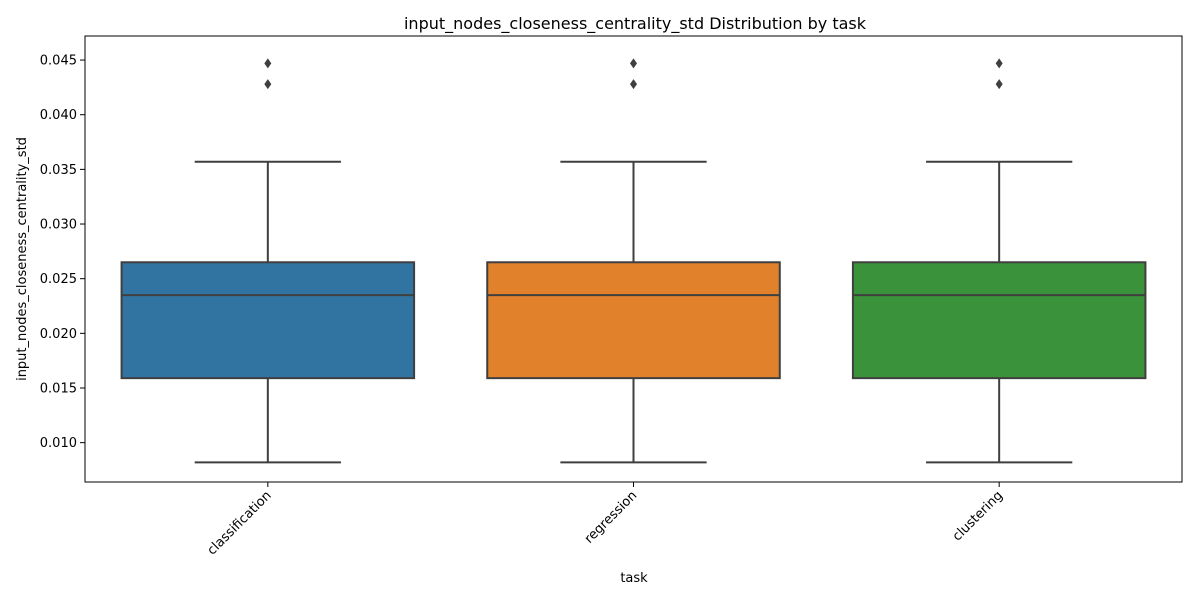 The image size is (1200, 600). What do you see at coordinates (240, 523) in the screenshot?
I see `x-tick-label-classification: classification` at bounding box center [240, 523].